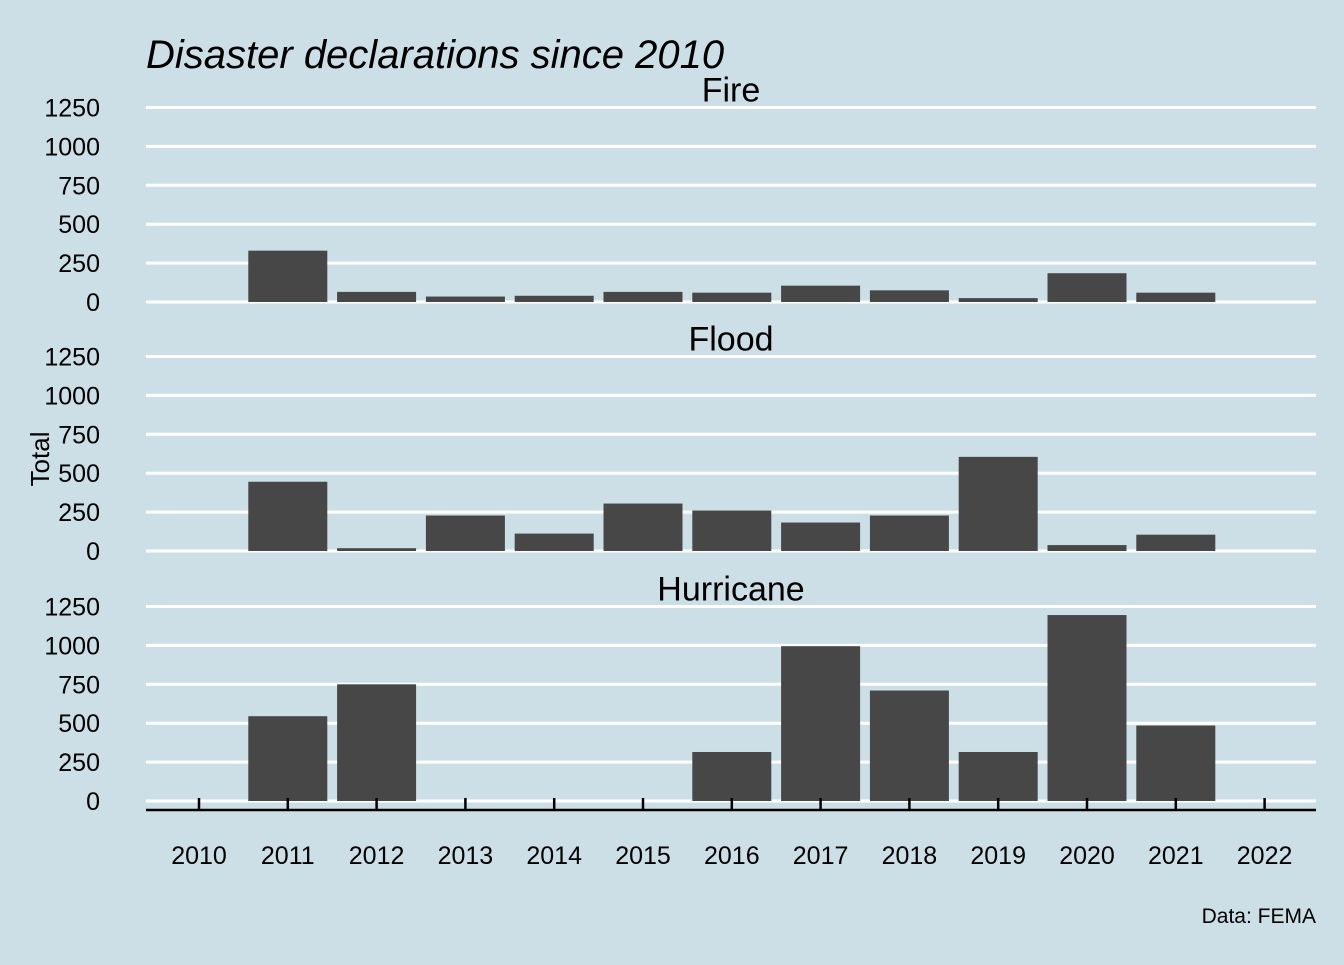  I want to click on fire-bar-2020, so click(1087, 287).